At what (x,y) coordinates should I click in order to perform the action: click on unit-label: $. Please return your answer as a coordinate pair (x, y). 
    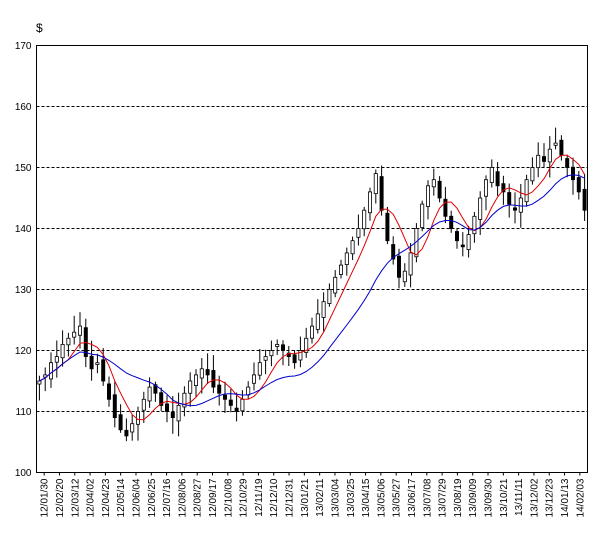
    Looking at the image, I should click on (39, 28).